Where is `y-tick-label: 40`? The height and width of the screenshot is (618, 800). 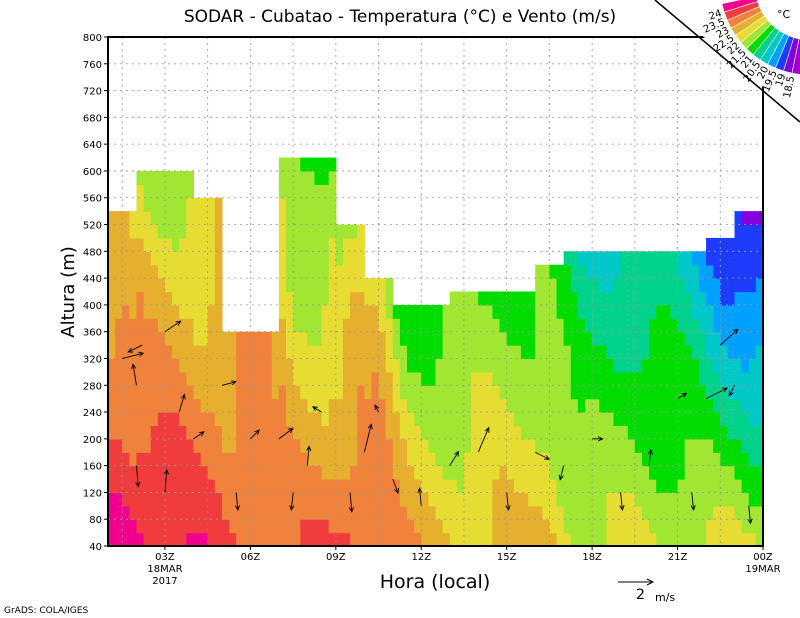 y-tick-label: 40 is located at coordinates (95, 547).